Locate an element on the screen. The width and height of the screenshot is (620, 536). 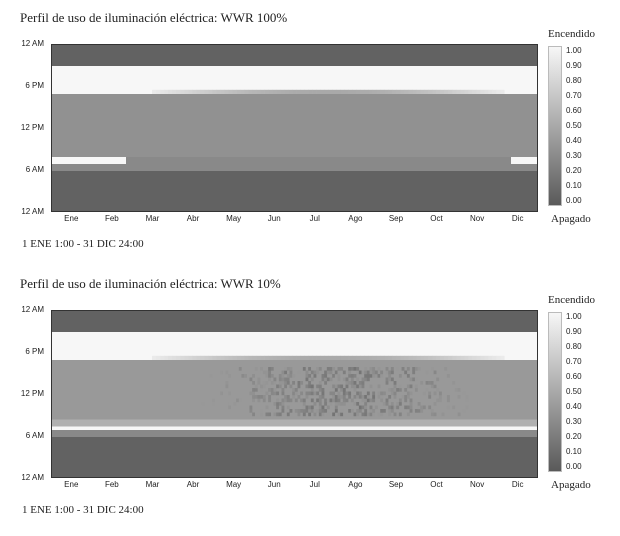
x-tick: May is located at coordinates (234, 218).